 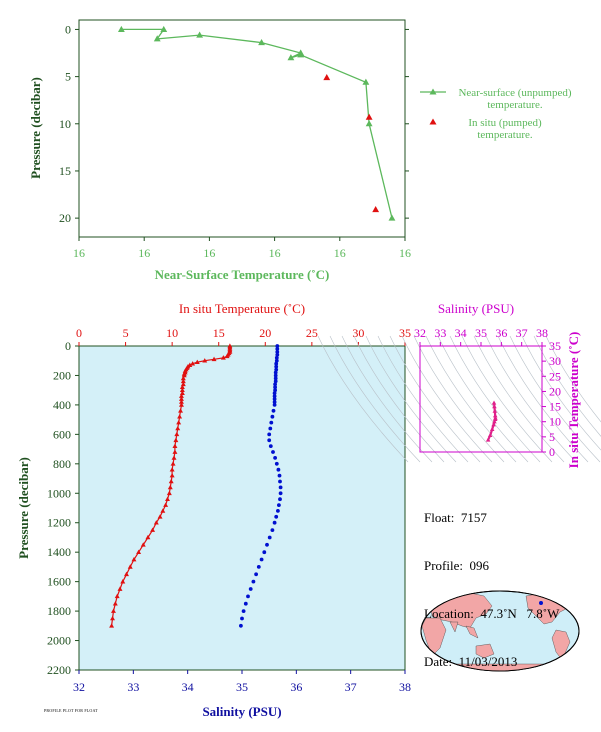 What do you see at coordinates (265, 333) in the screenshot?
I see `profile-temperature-tick-label: 20` at bounding box center [265, 333].